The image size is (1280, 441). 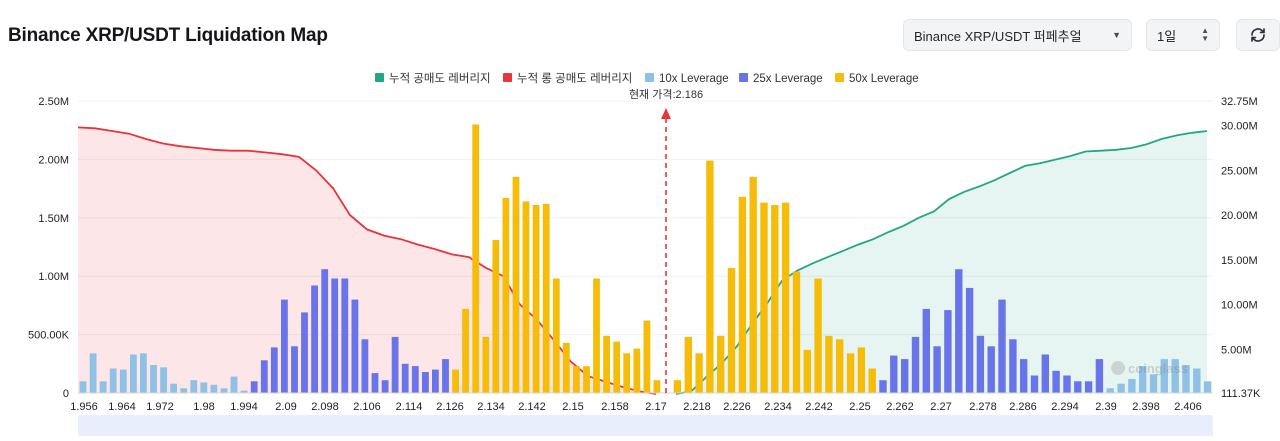 What do you see at coordinates (900, 407) in the screenshot?
I see `x-tick-label: 2.262` at bounding box center [900, 407].